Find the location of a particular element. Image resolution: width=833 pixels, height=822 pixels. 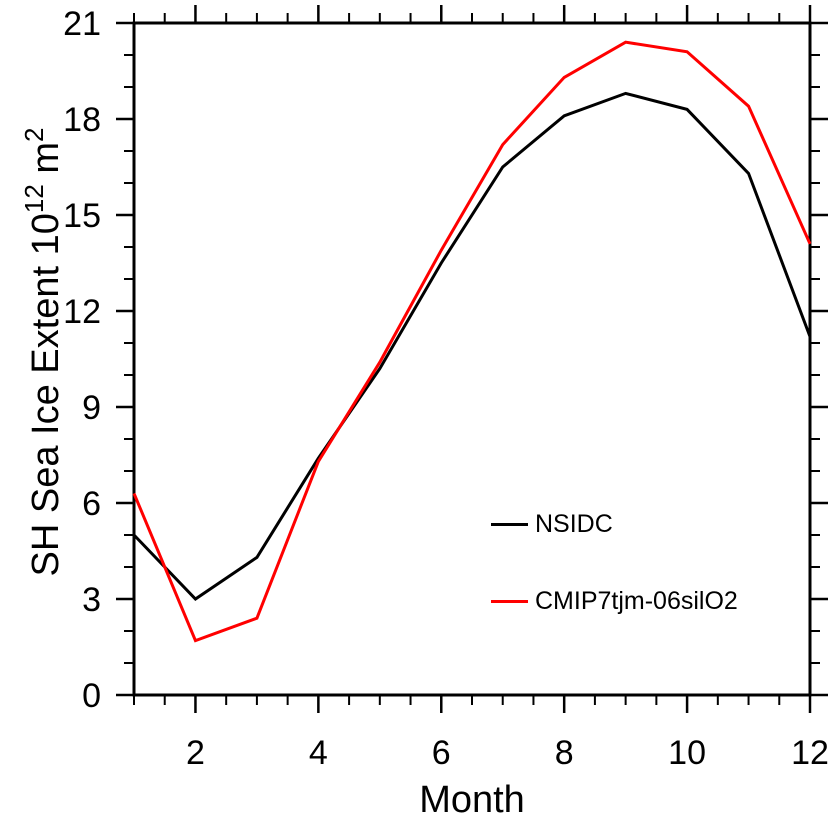

y-tick-label: 9 is located at coordinates (91, 408).